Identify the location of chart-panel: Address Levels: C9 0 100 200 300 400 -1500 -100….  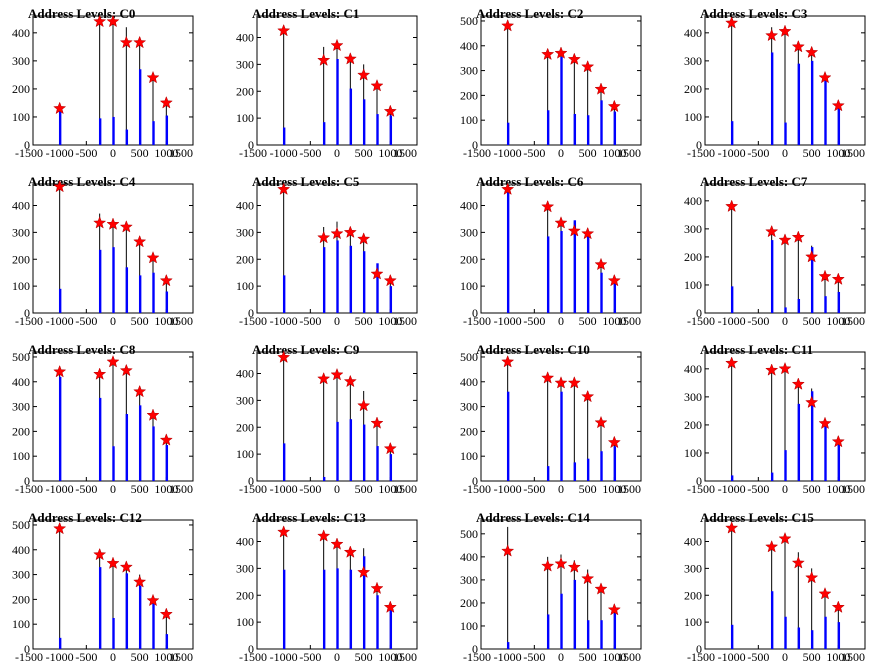
(327, 419).